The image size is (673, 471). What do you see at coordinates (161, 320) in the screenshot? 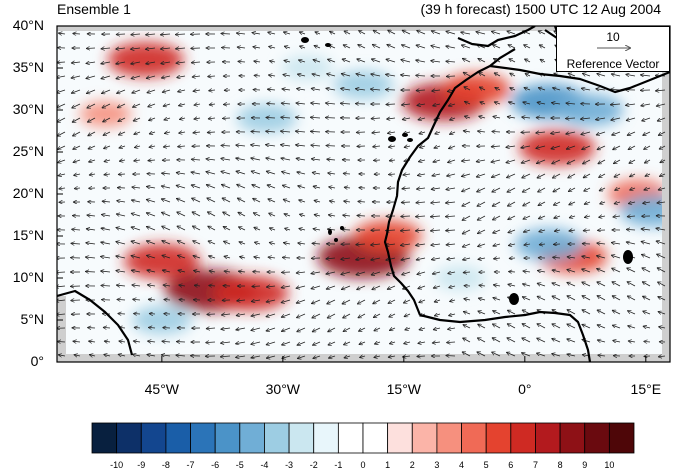
I see `anomaly-patch` at bounding box center [161, 320].